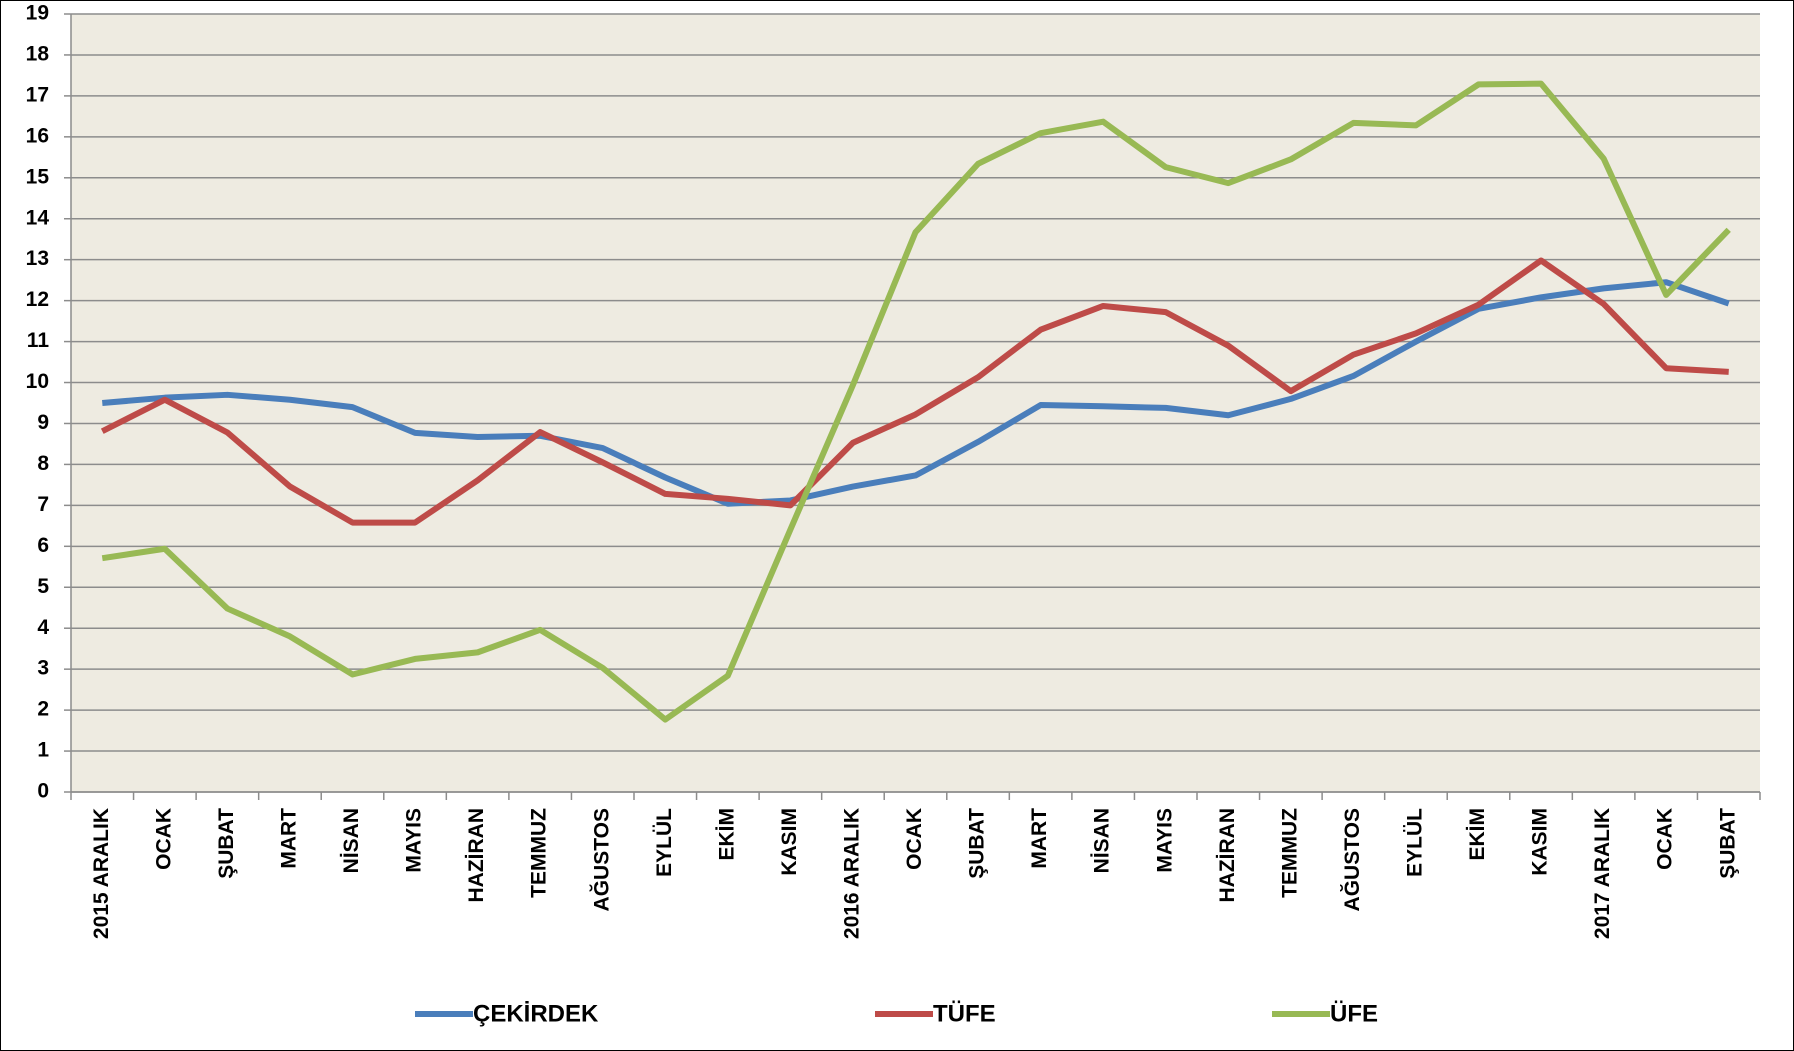 This screenshot has height=1051, width=1794. I want to click on legend-label: TÜFE, so click(964, 1013).